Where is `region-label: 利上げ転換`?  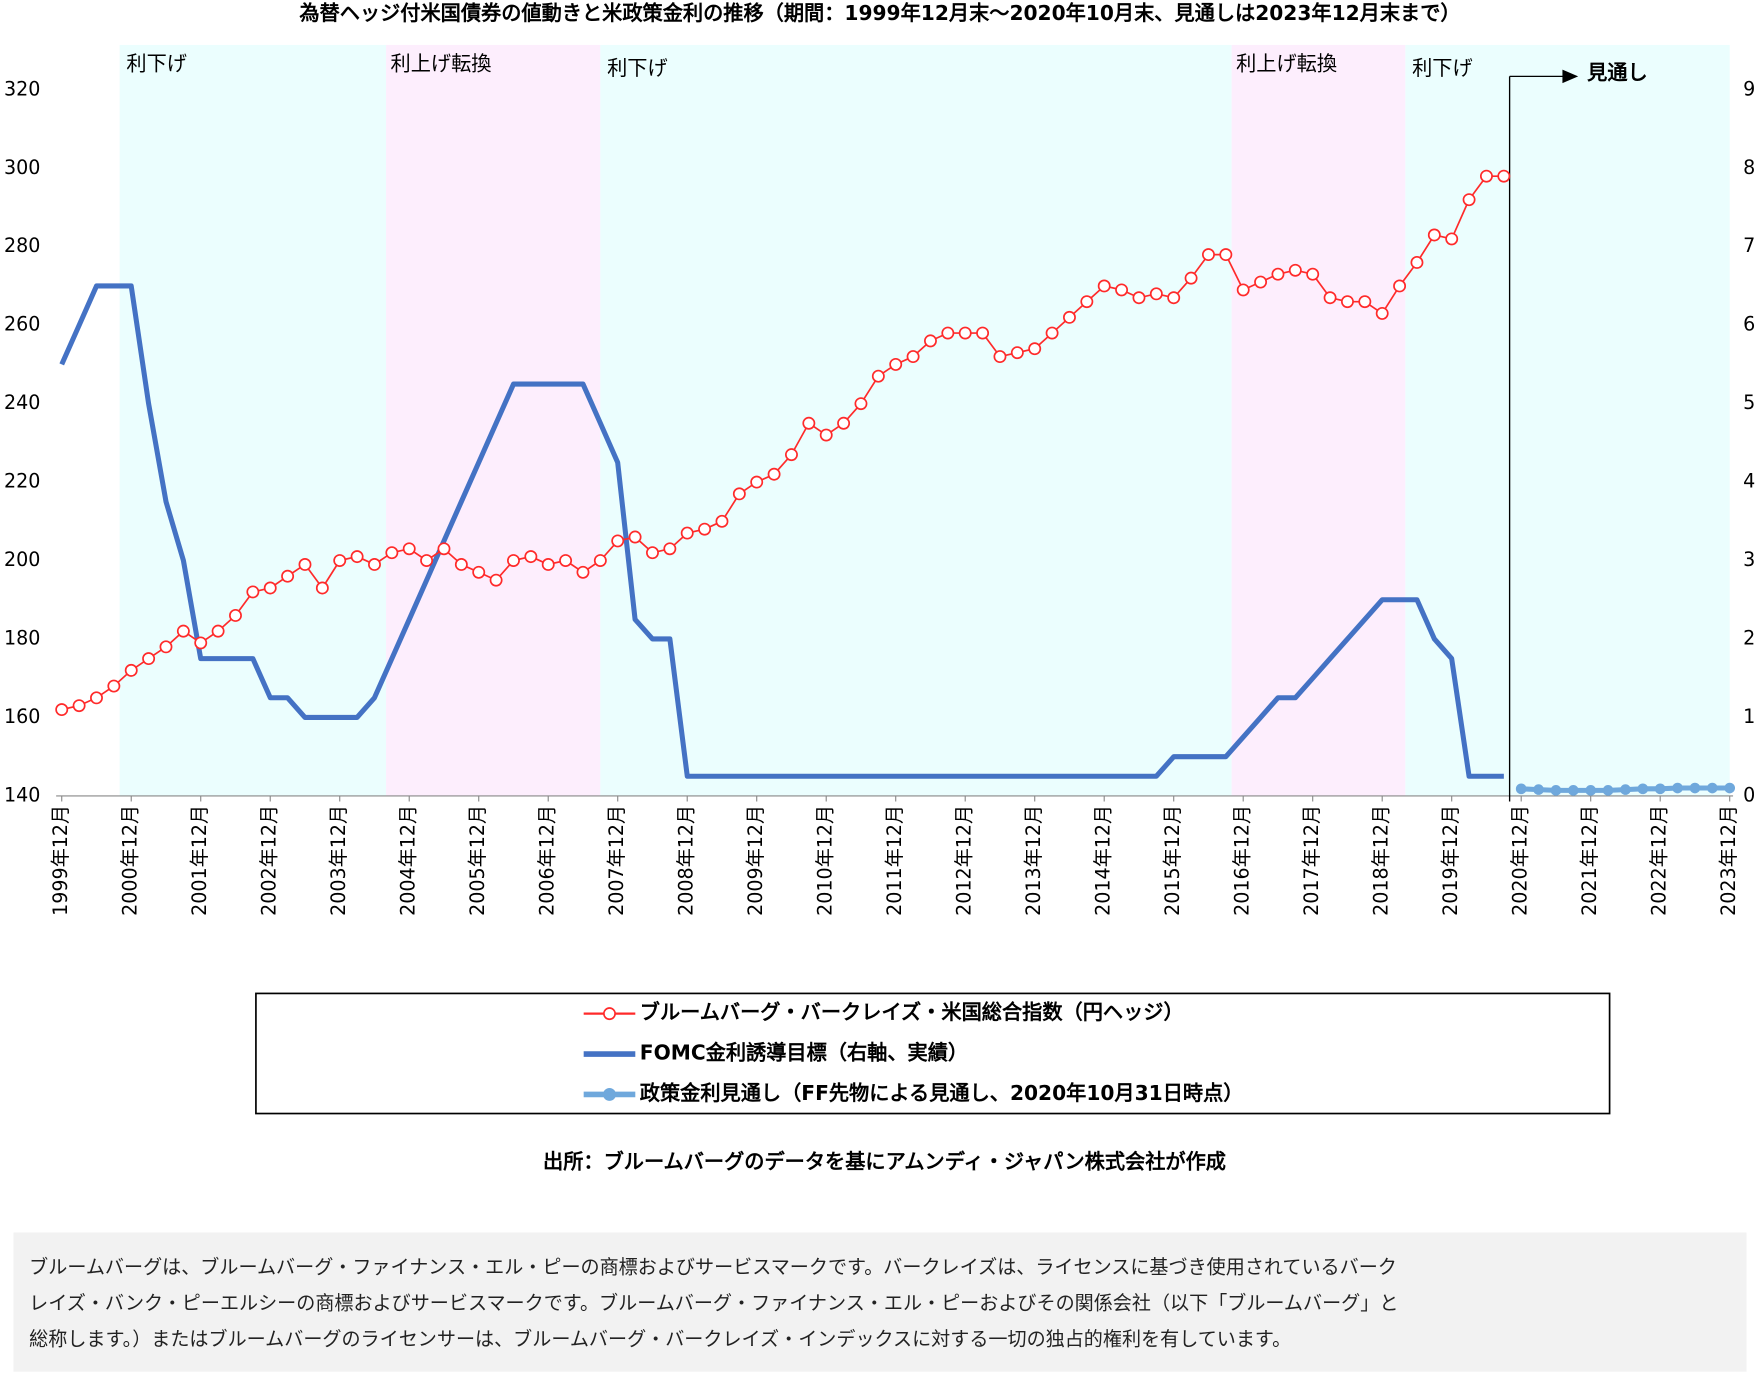
region-label: 利上げ転換 is located at coordinates (1286, 64).